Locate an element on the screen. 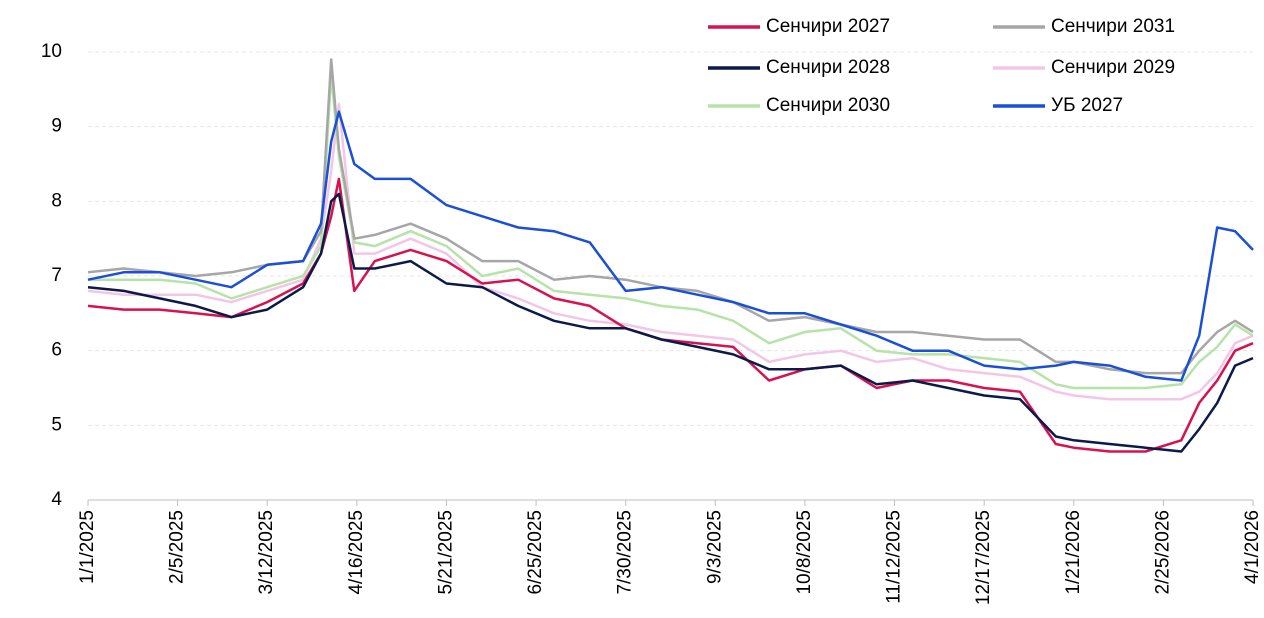 The width and height of the screenshot is (1264, 618). legend-label: Сенчири 2027 is located at coordinates (828, 26).